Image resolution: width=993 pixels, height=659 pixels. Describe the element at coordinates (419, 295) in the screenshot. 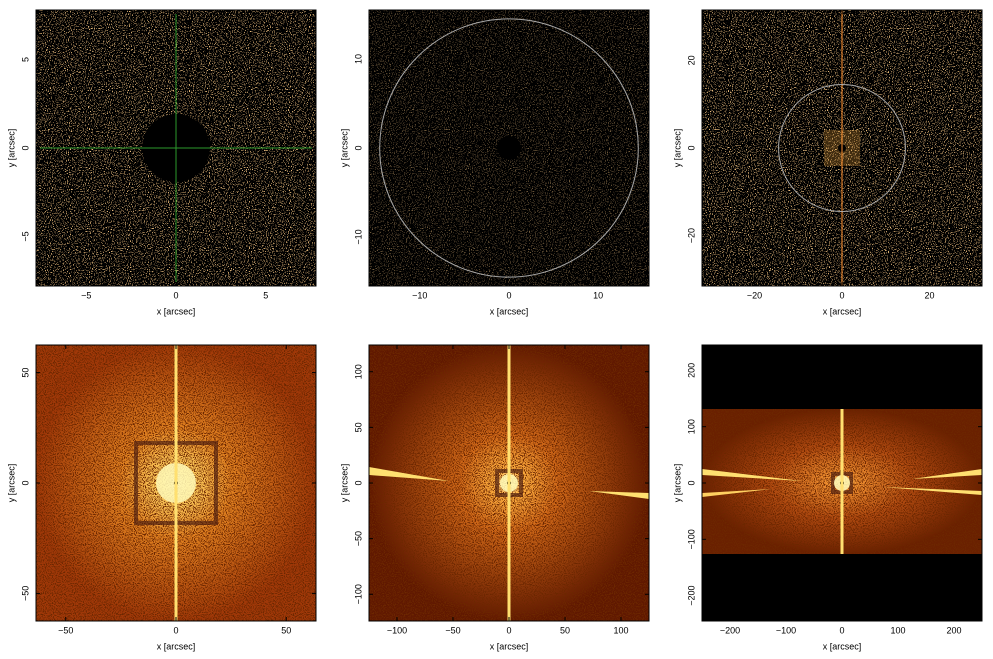

I see `x-tick-label: −10` at that location.